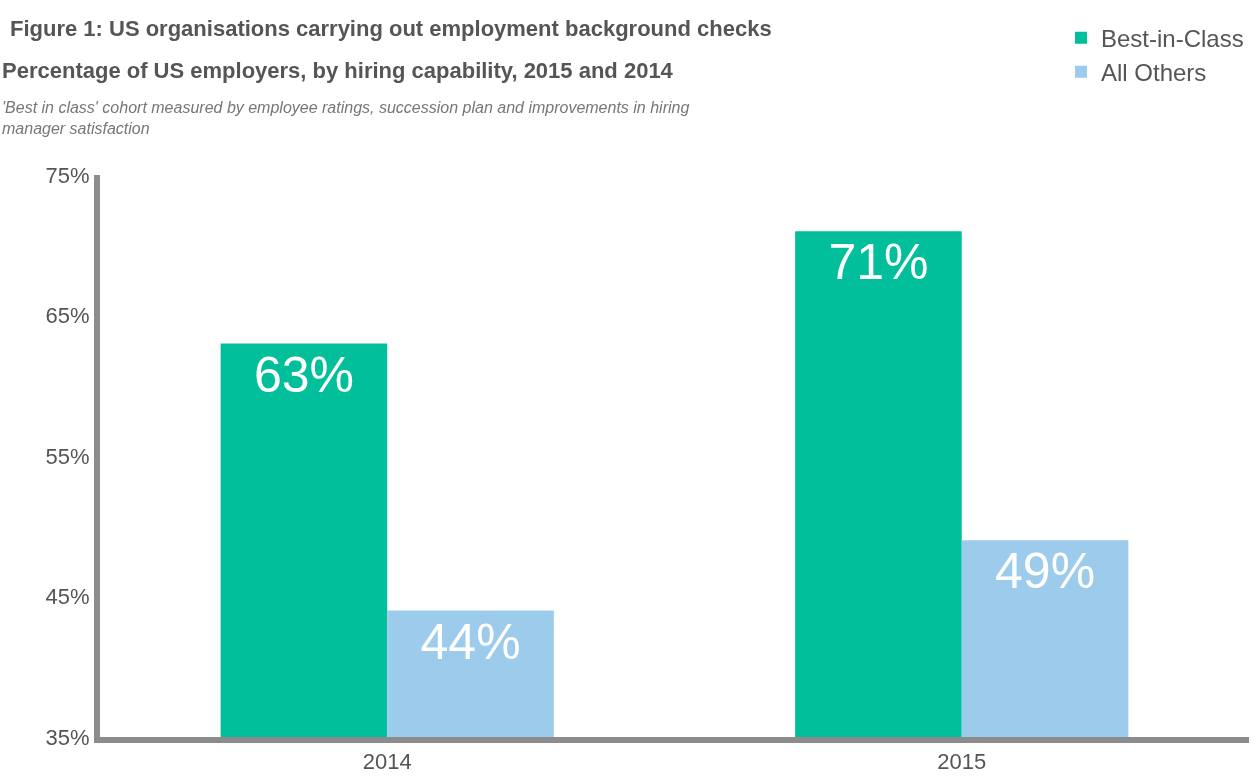 Image resolution: width=1259 pixels, height=784 pixels. Describe the element at coordinates (1154, 73) in the screenshot. I see `legend-label: All Others` at that location.